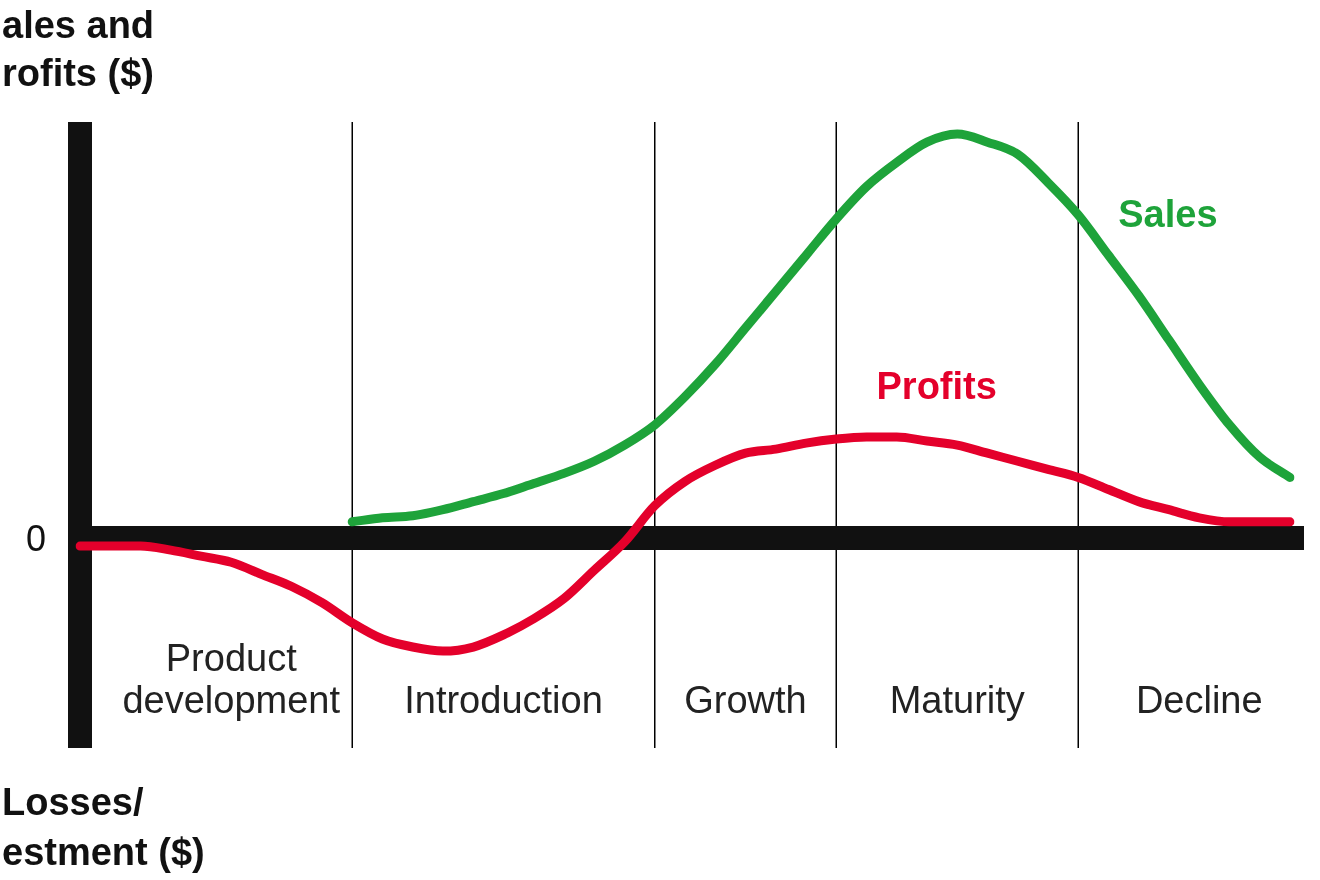  I want to click on series-label: Profits, so click(936, 386).